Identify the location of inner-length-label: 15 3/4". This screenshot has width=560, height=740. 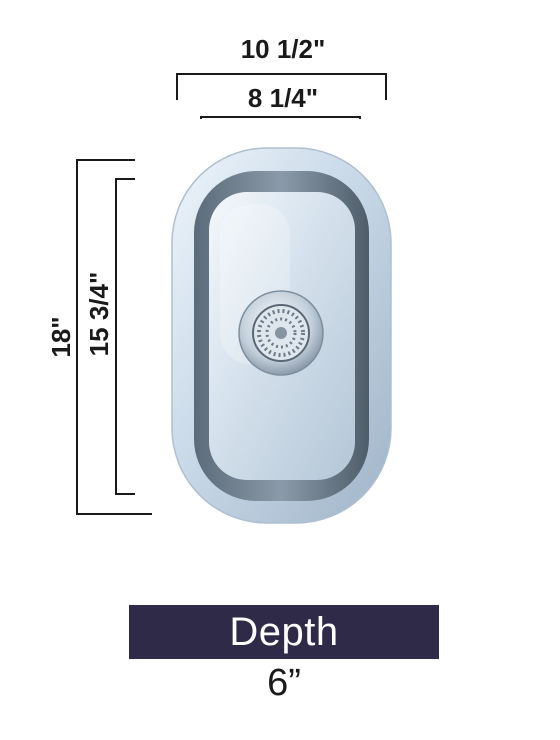
(99, 314).